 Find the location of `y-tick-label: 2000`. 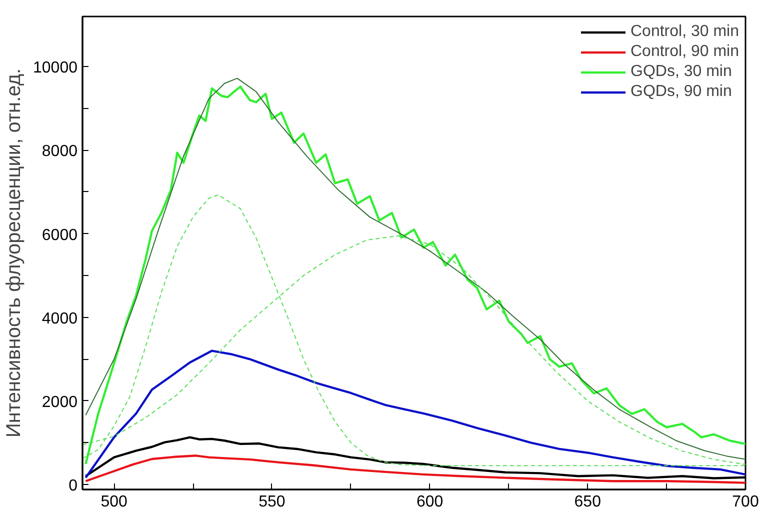

y-tick-label: 2000 is located at coordinates (60, 402).